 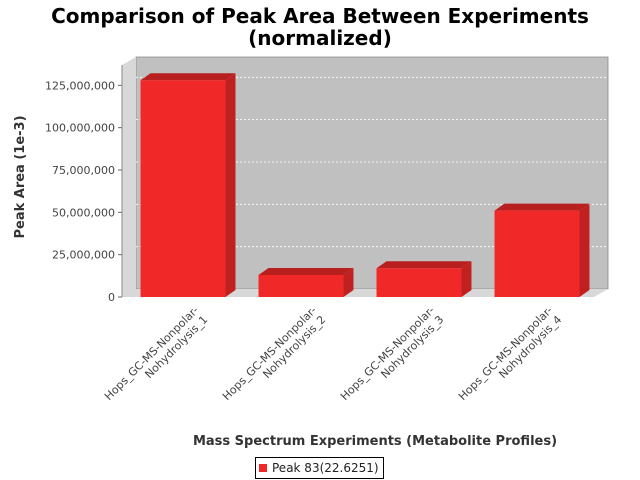 What do you see at coordinates (365, 293) in the screenshot?
I see `plot-floor` at bounding box center [365, 293].